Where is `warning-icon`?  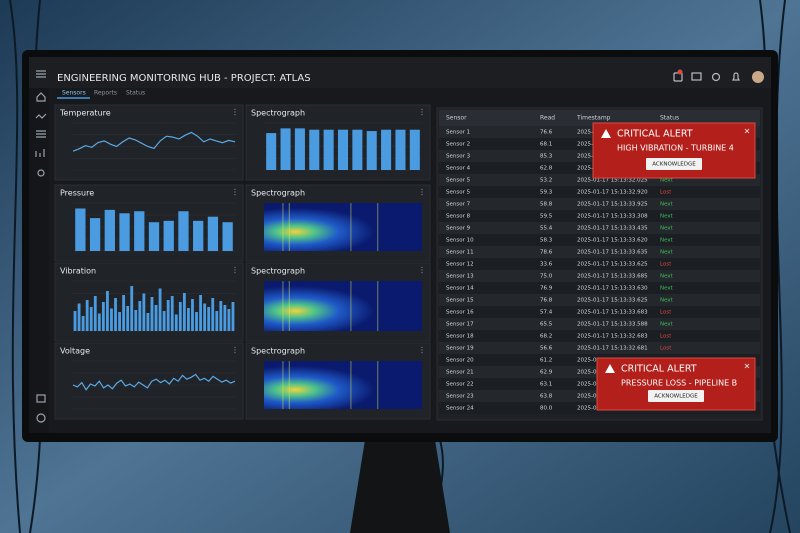
warning-icon is located at coordinates (610, 368).